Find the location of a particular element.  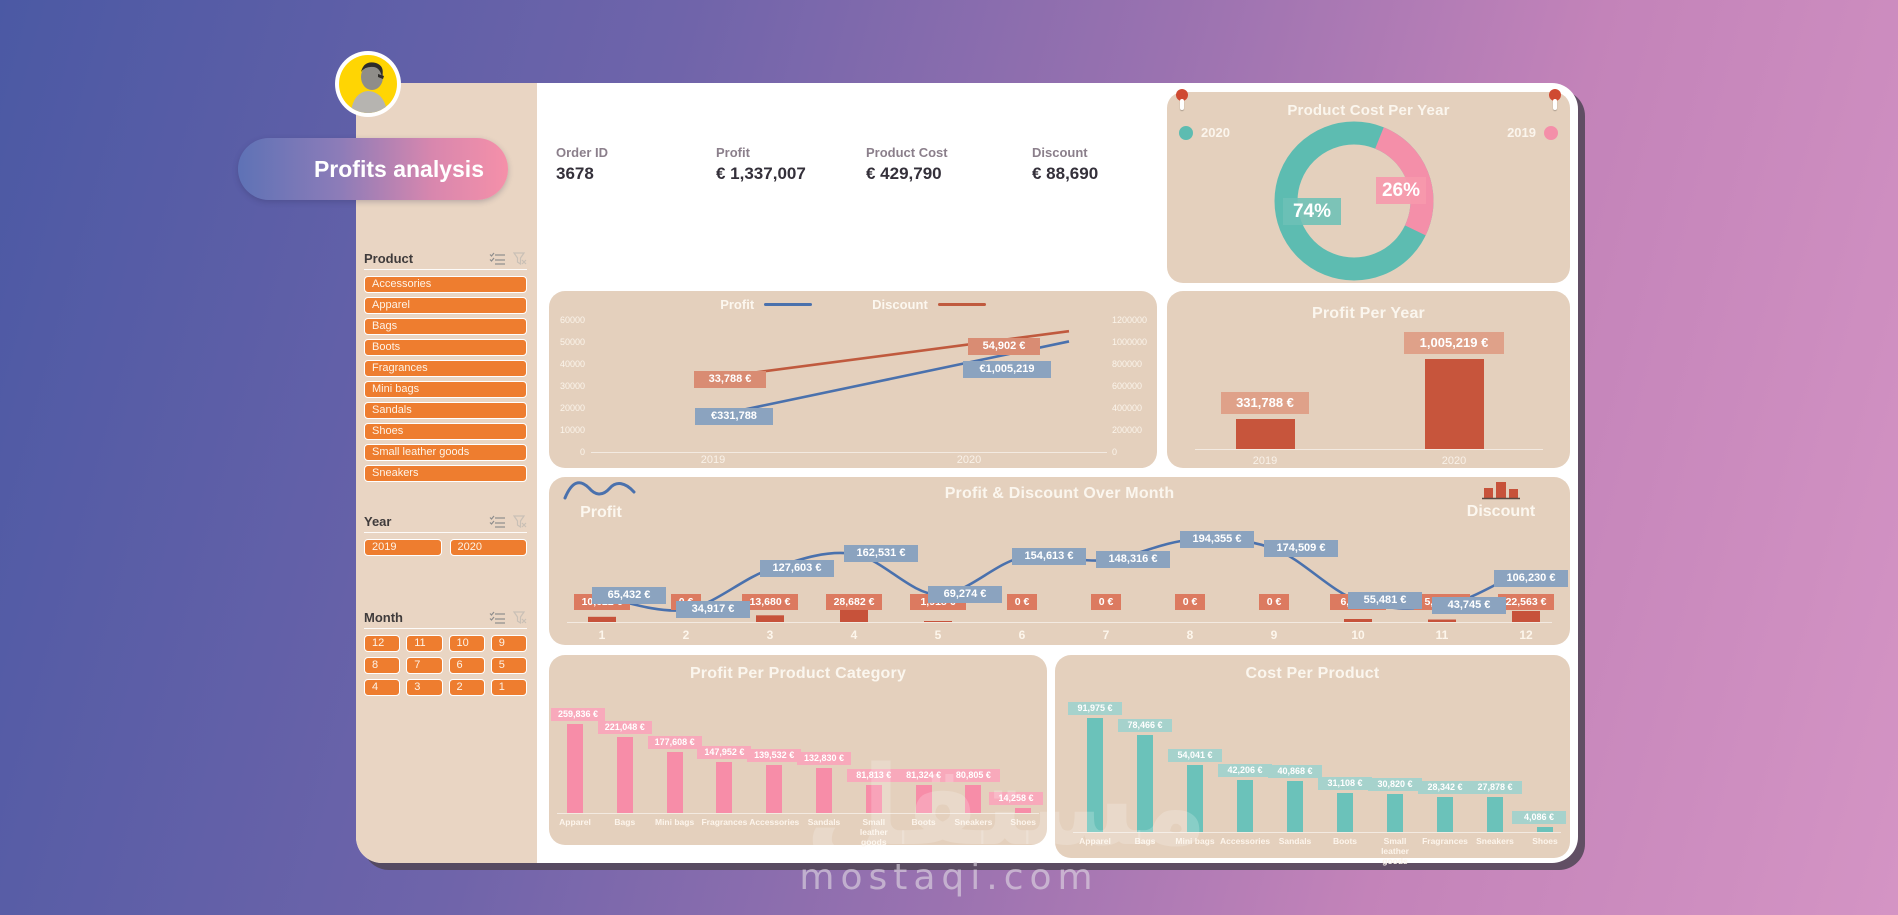

axis-tick: 400000 is located at coordinates (1127, 408).